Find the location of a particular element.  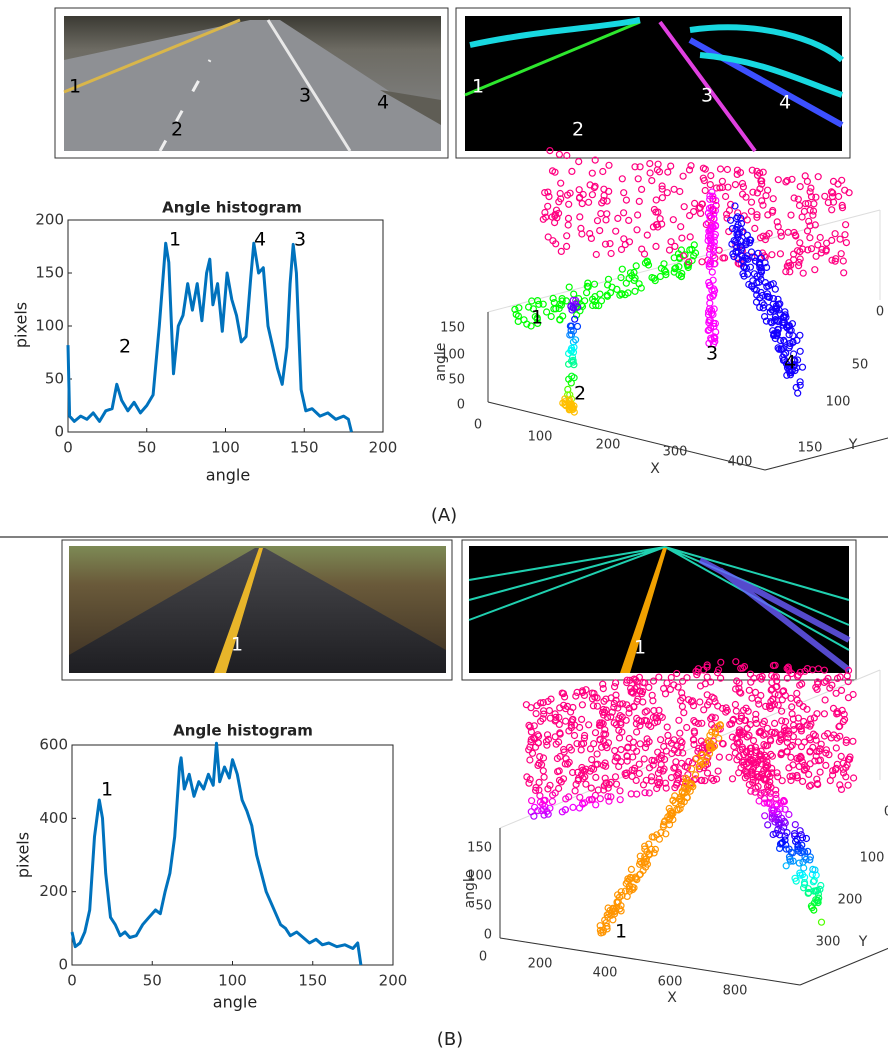

x-tick-label: 300 is located at coordinates (675, 452).